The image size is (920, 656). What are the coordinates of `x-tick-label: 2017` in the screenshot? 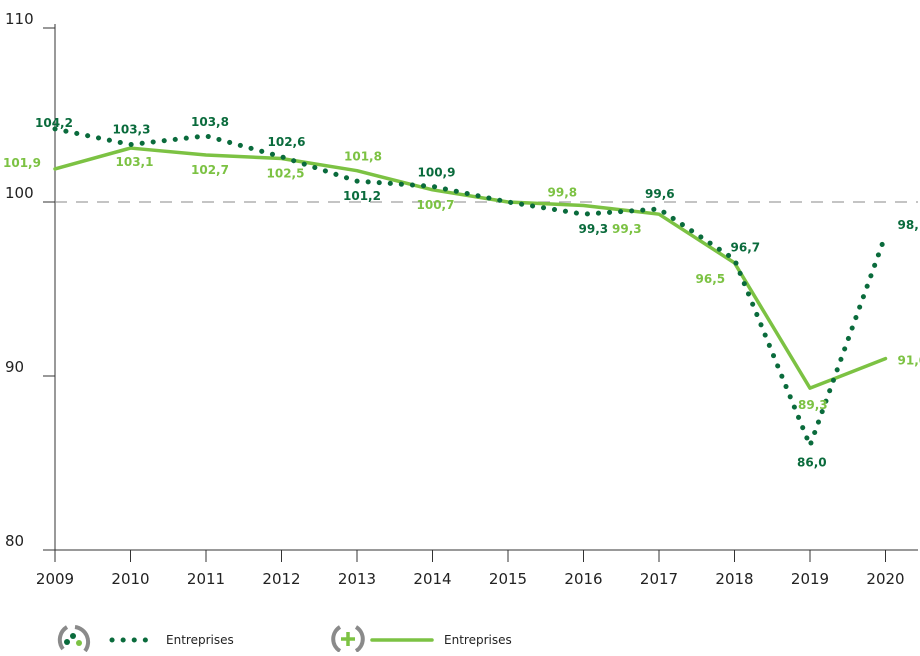 It's located at (659, 579).